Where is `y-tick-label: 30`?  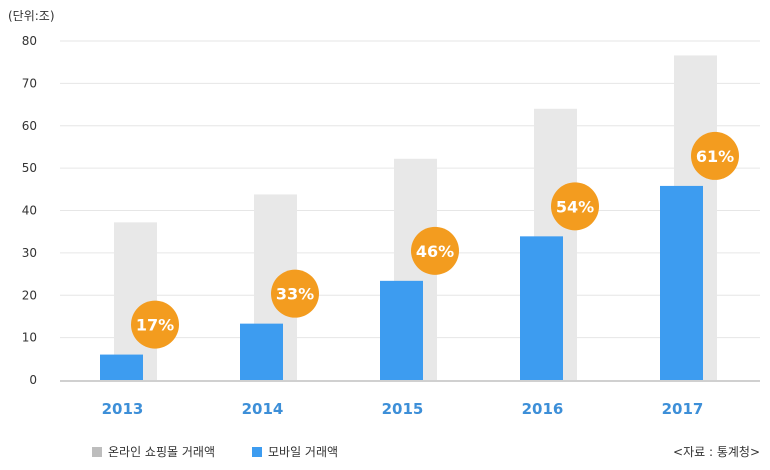 y-tick-label: 30 is located at coordinates (29, 253).